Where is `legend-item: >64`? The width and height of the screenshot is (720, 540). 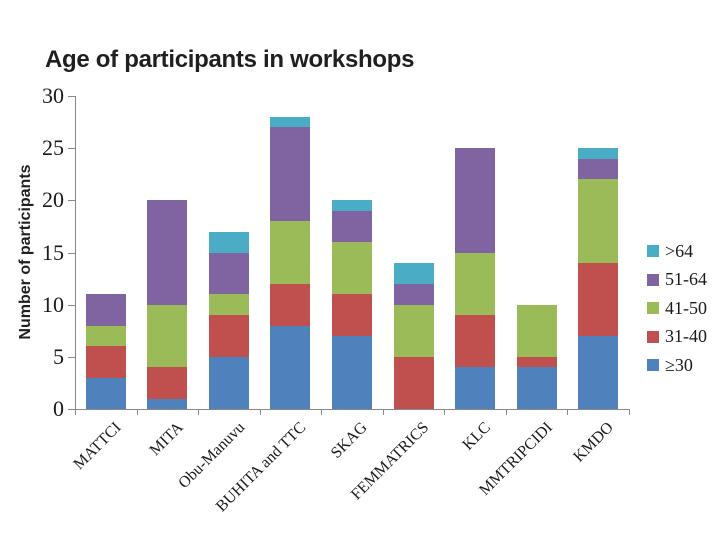
legend-item: >64 is located at coordinates (677, 251).